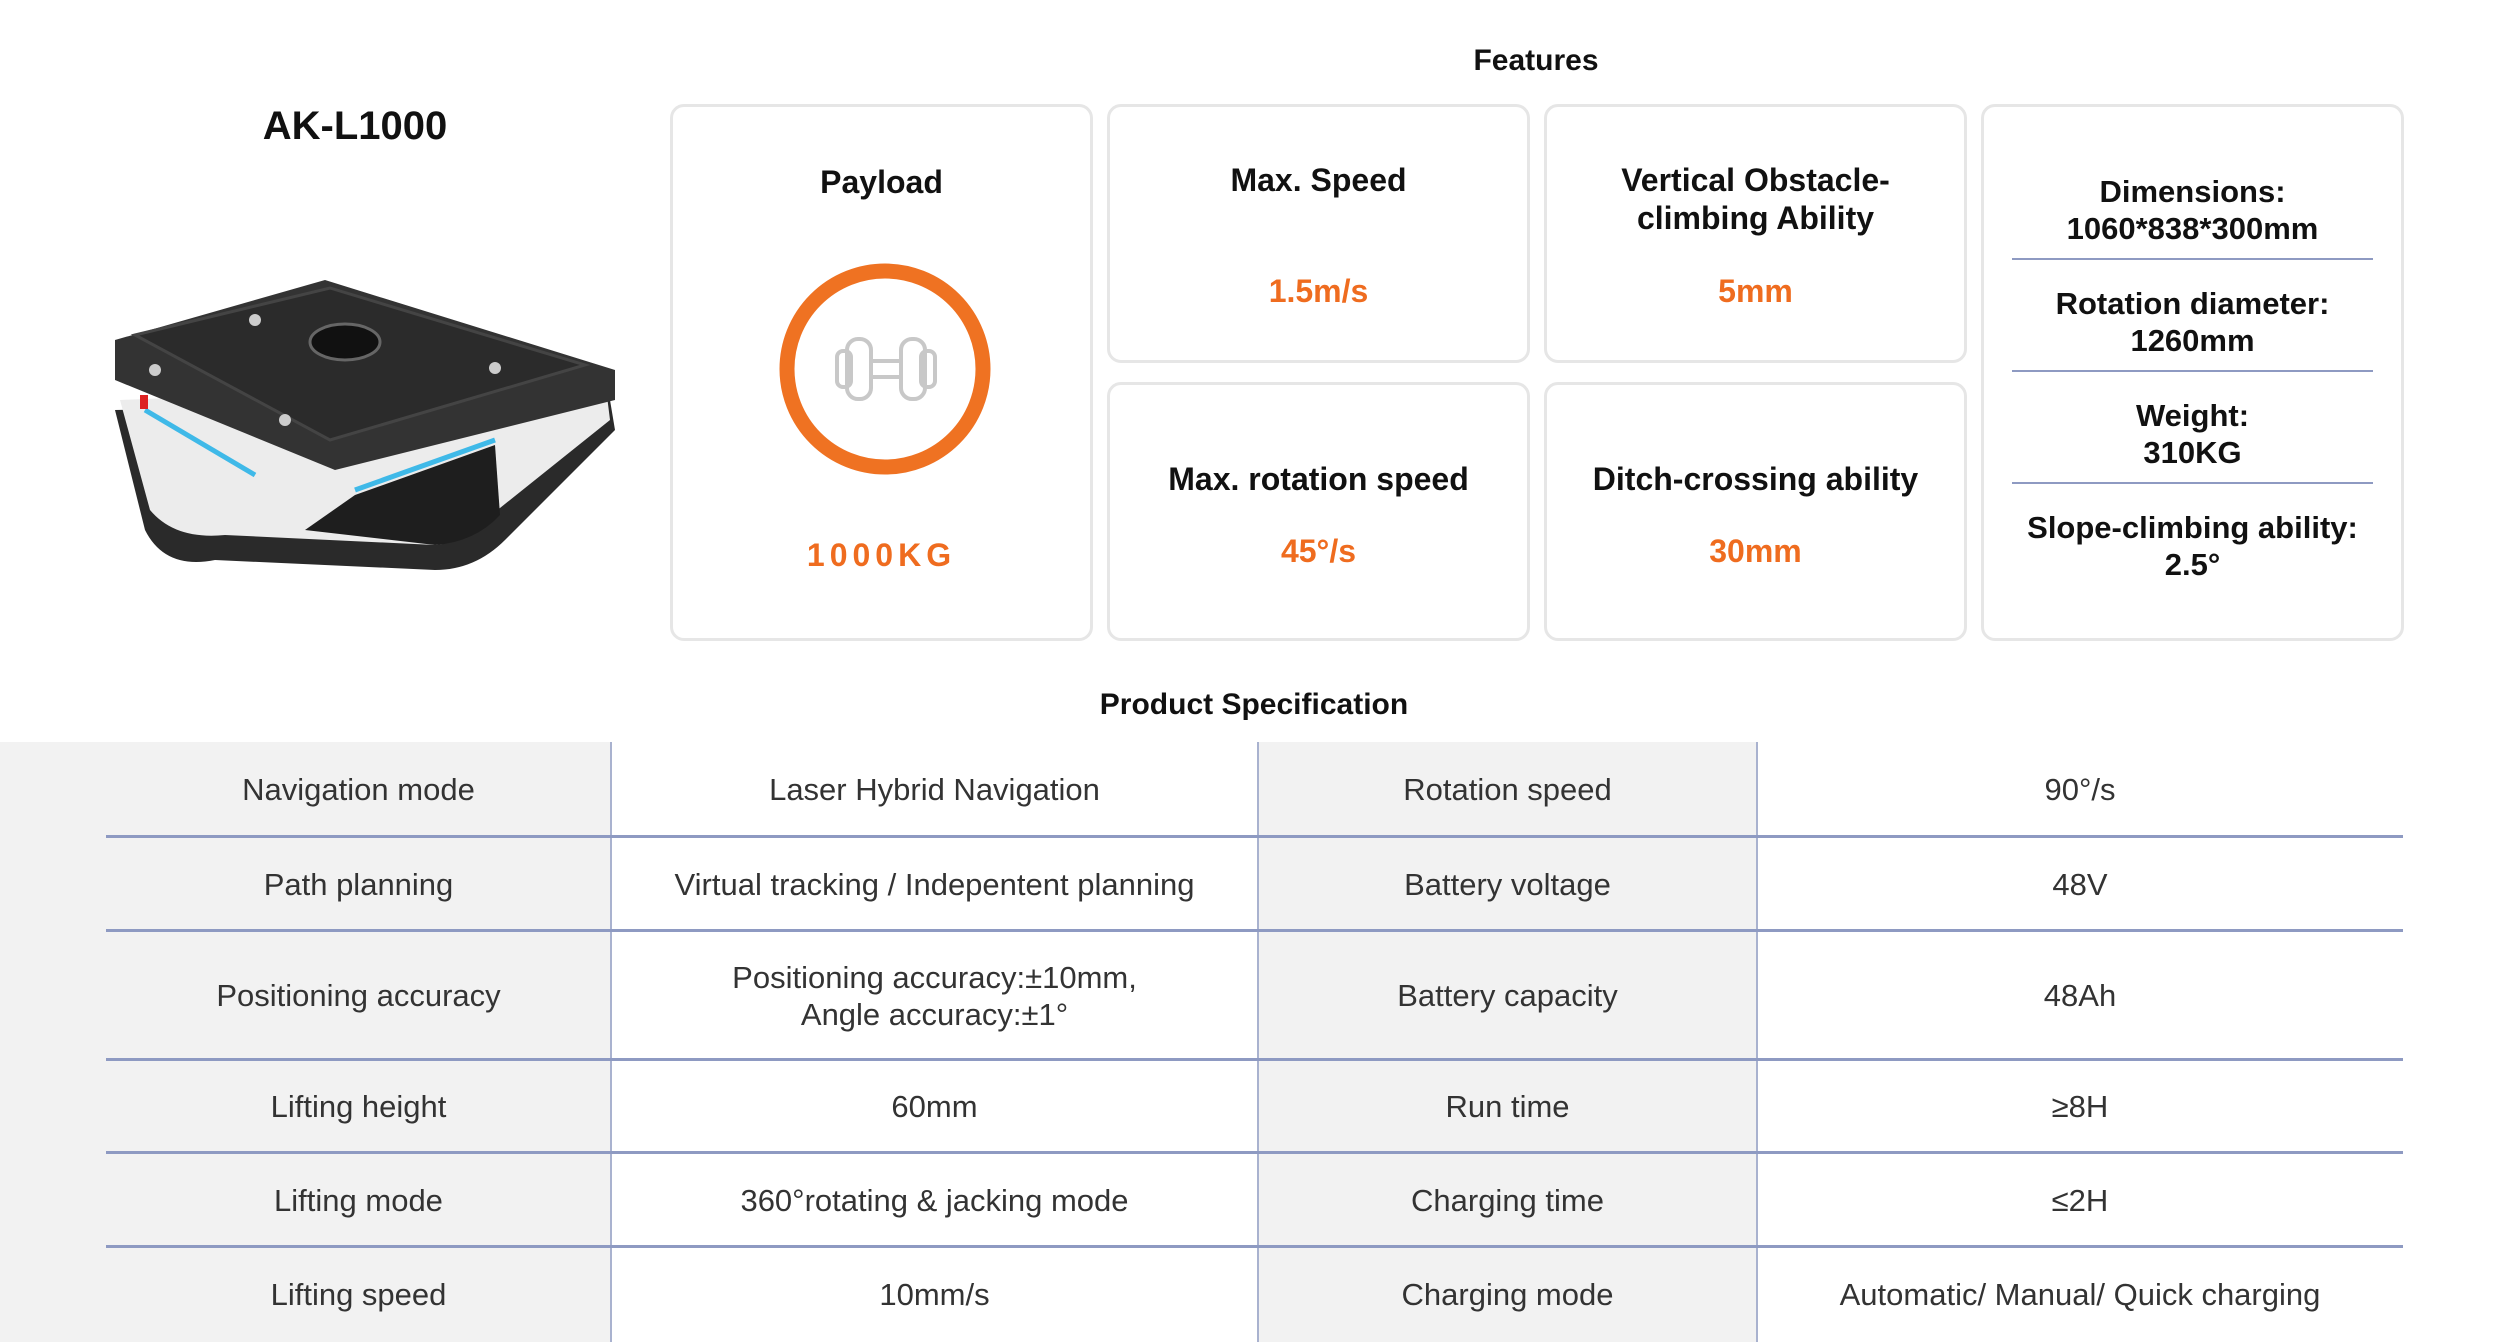  What do you see at coordinates (2080, 995) in the screenshot?
I see `spec-value: 48Ah` at bounding box center [2080, 995].